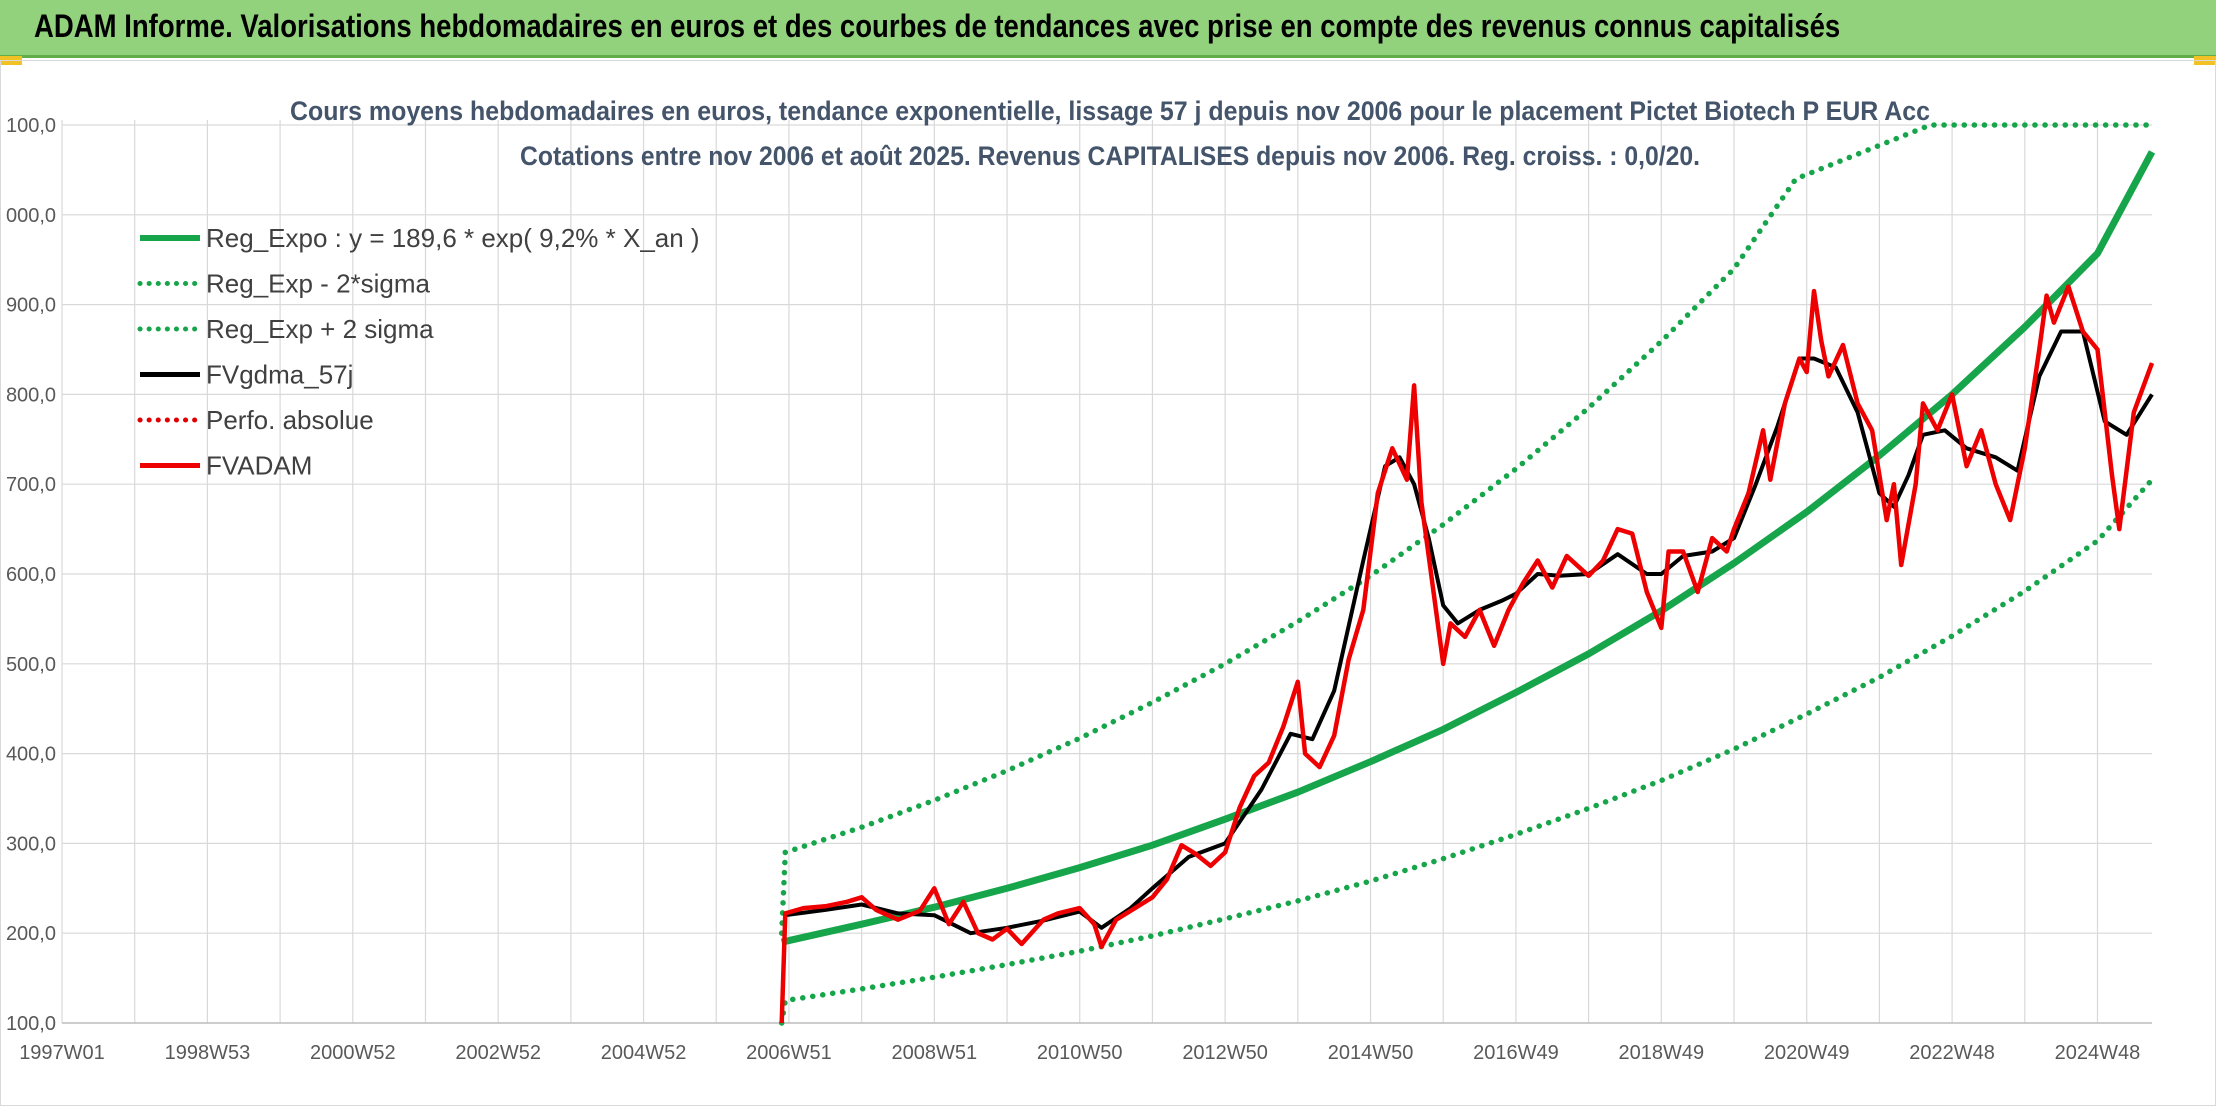 The image size is (2216, 1106). What do you see at coordinates (31, 1024) in the screenshot?
I see `y-tick-label: 100,0` at bounding box center [31, 1024].